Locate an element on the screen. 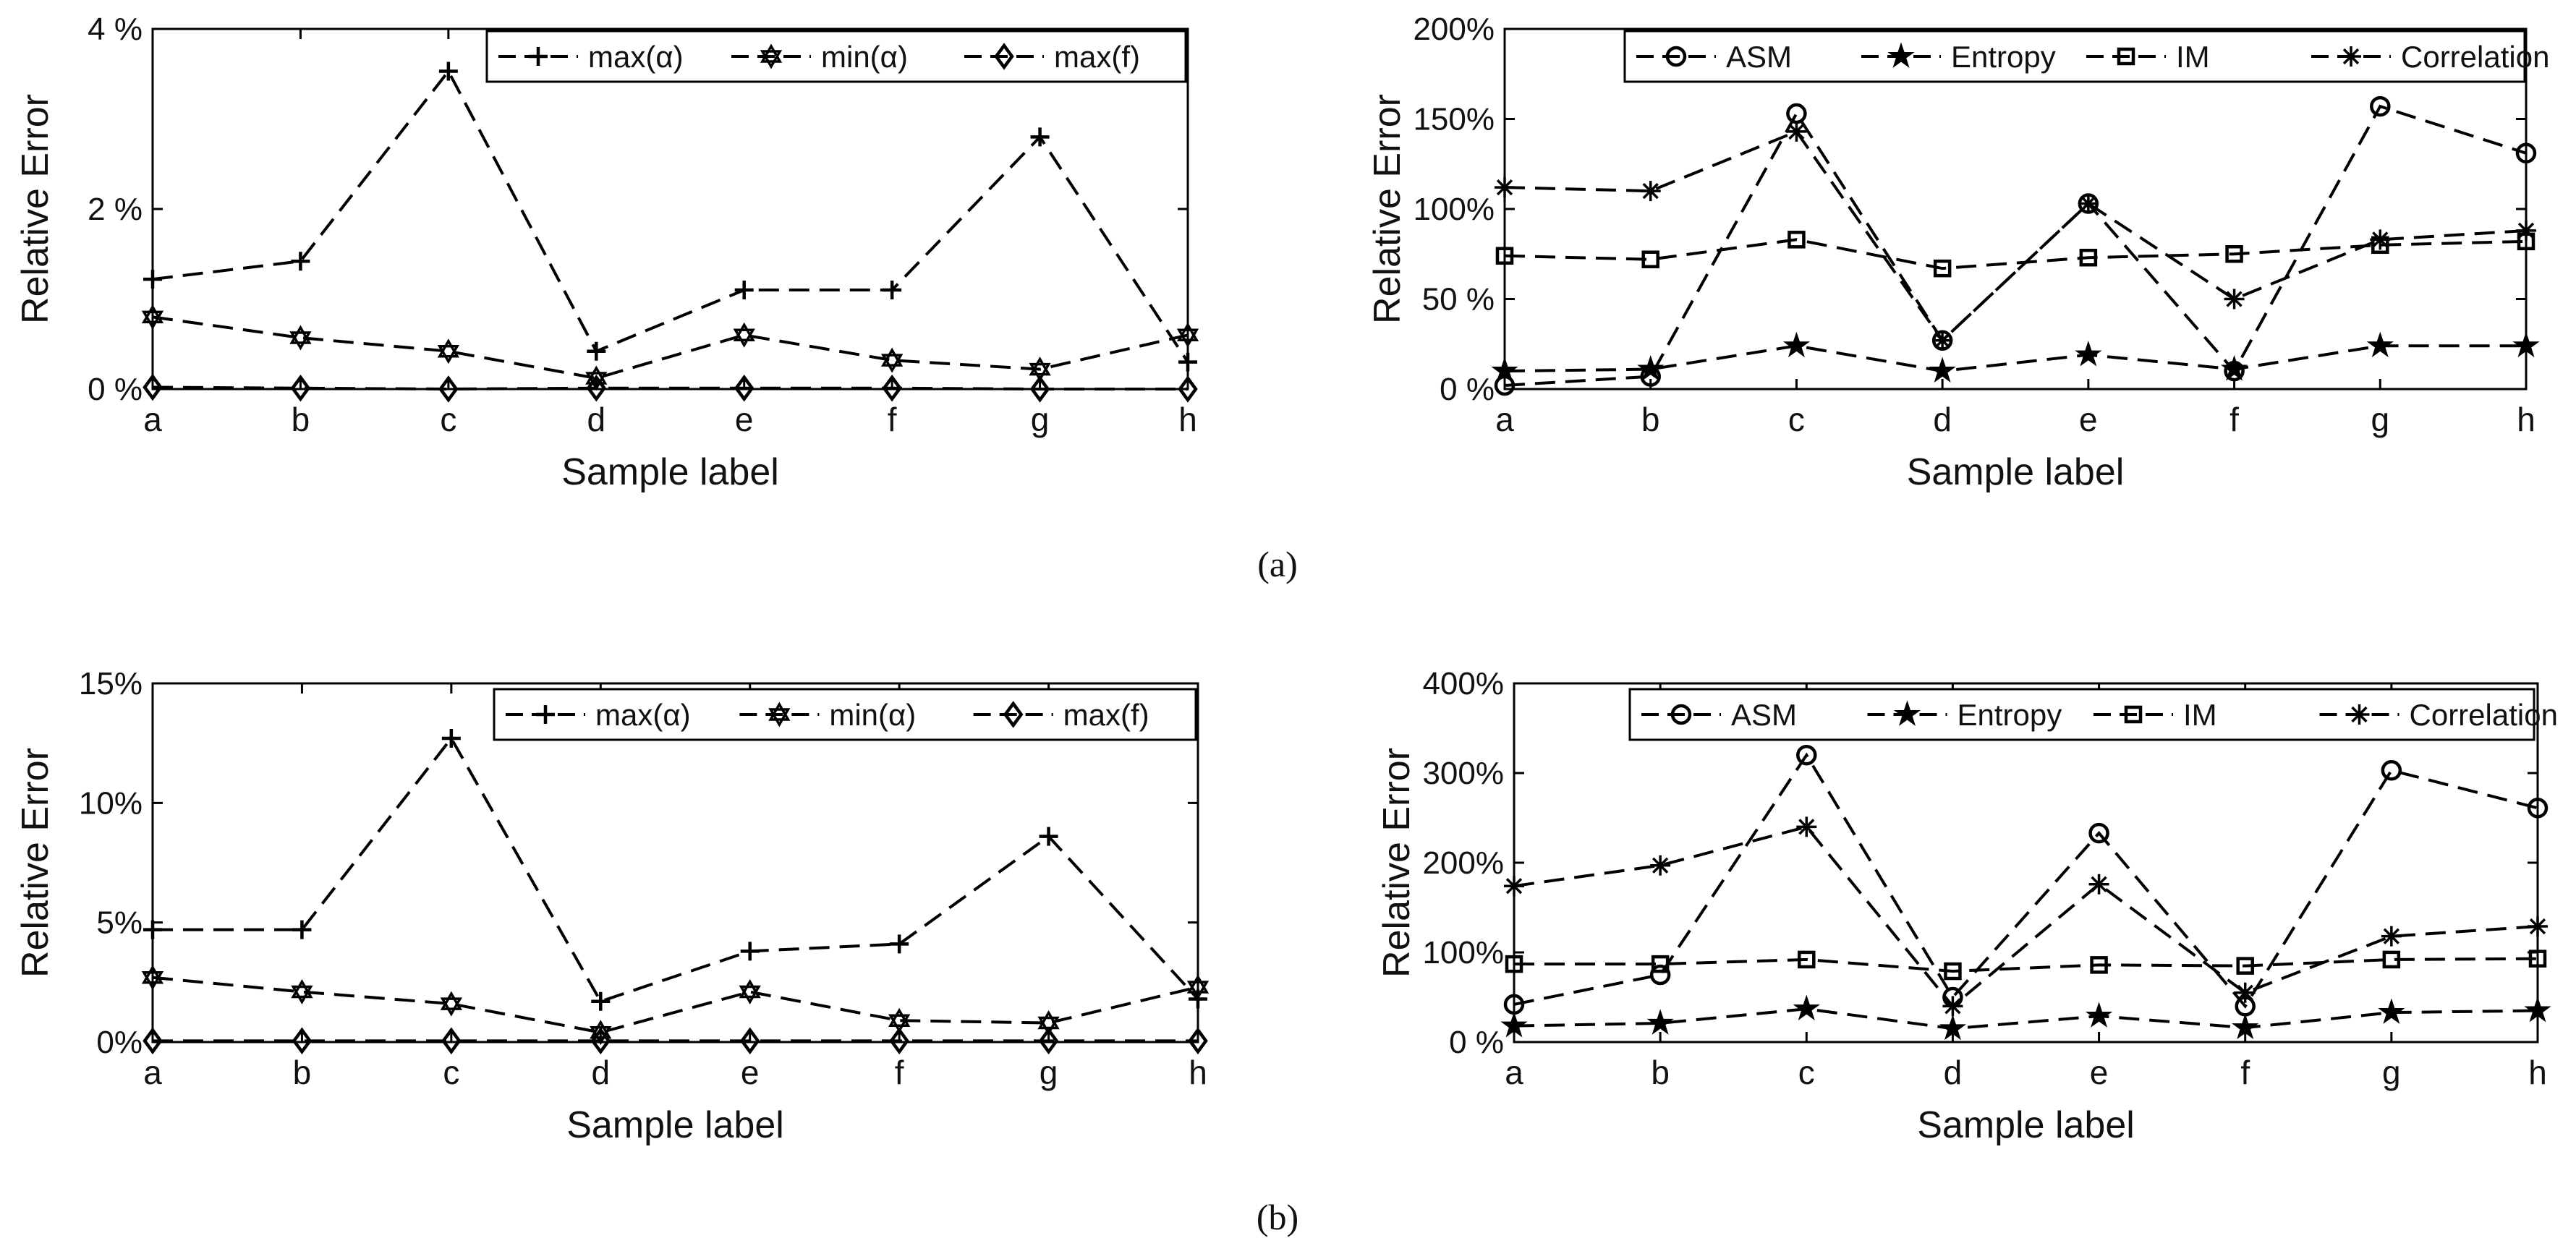 The height and width of the screenshot is (1259, 2576). data-point-square-d is located at coordinates (1953, 971).